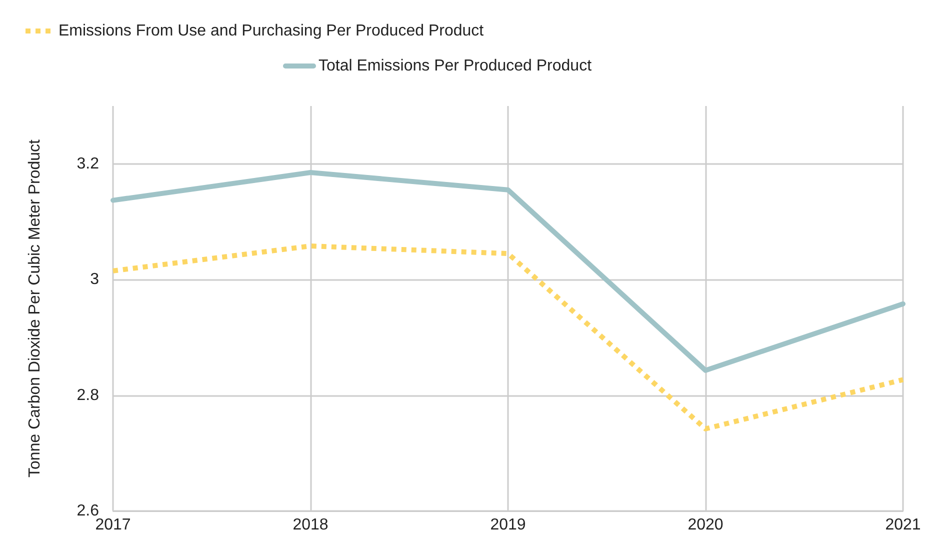 The height and width of the screenshot is (547, 933). What do you see at coordinates (271, 31) in the screenshot?
I see `legend-label: Emissions From Use and Purchasing Per Produced Product` at bounding box center [271, 31].